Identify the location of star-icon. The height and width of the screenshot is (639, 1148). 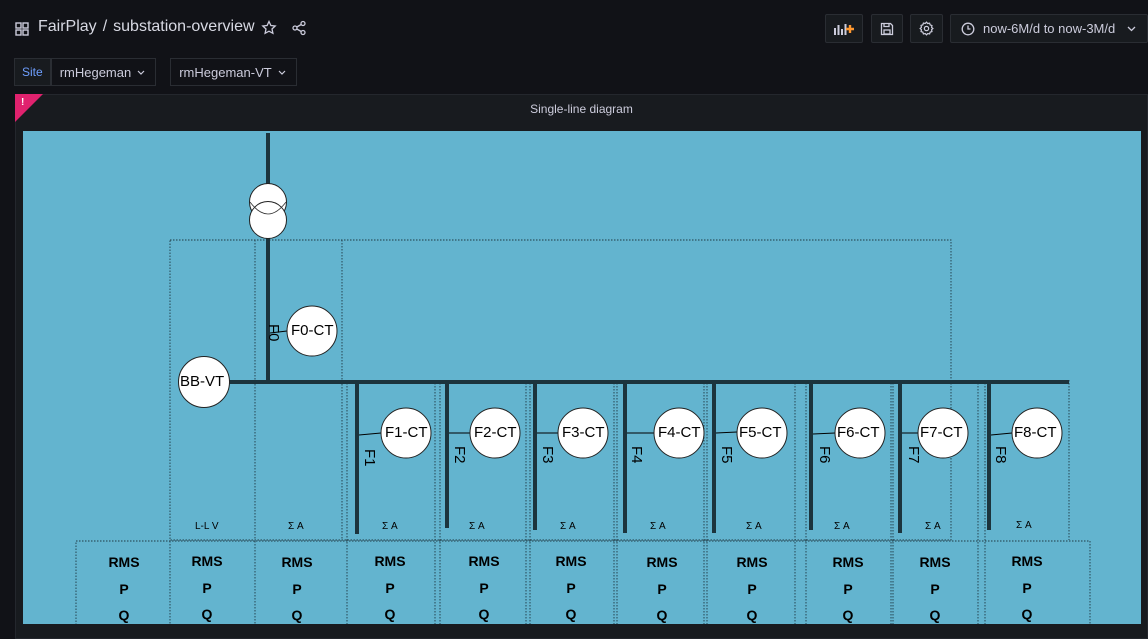
(269, 28).